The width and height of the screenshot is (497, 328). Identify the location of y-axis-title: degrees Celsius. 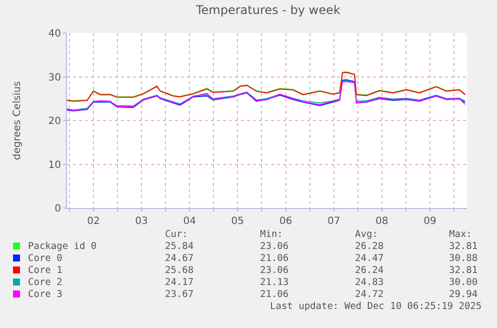
(17, 120).